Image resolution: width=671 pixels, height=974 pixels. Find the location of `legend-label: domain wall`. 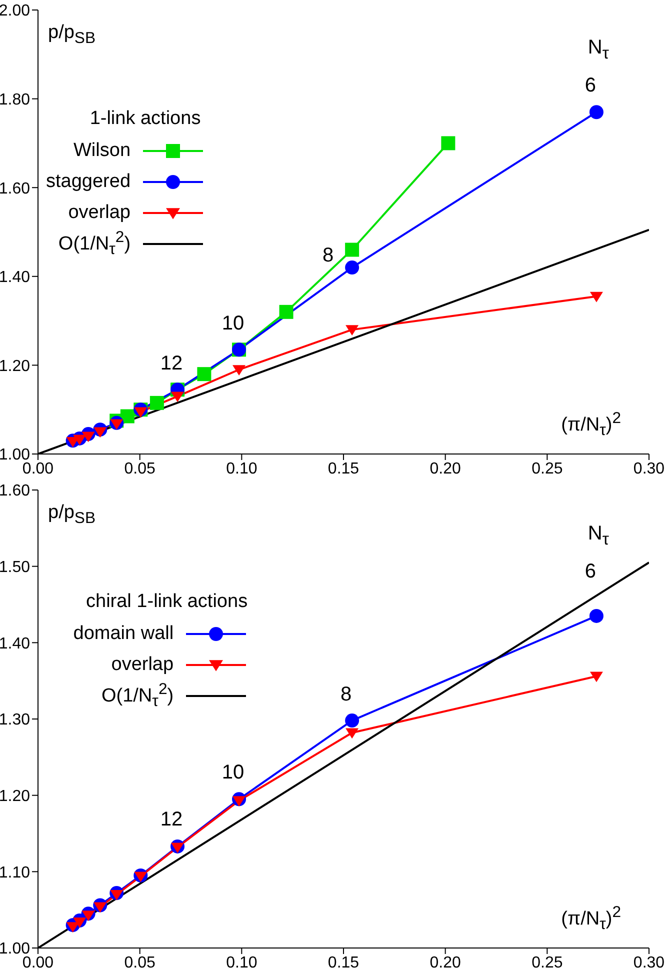

legend-label: domain wall is located at coordinates (123, 634).